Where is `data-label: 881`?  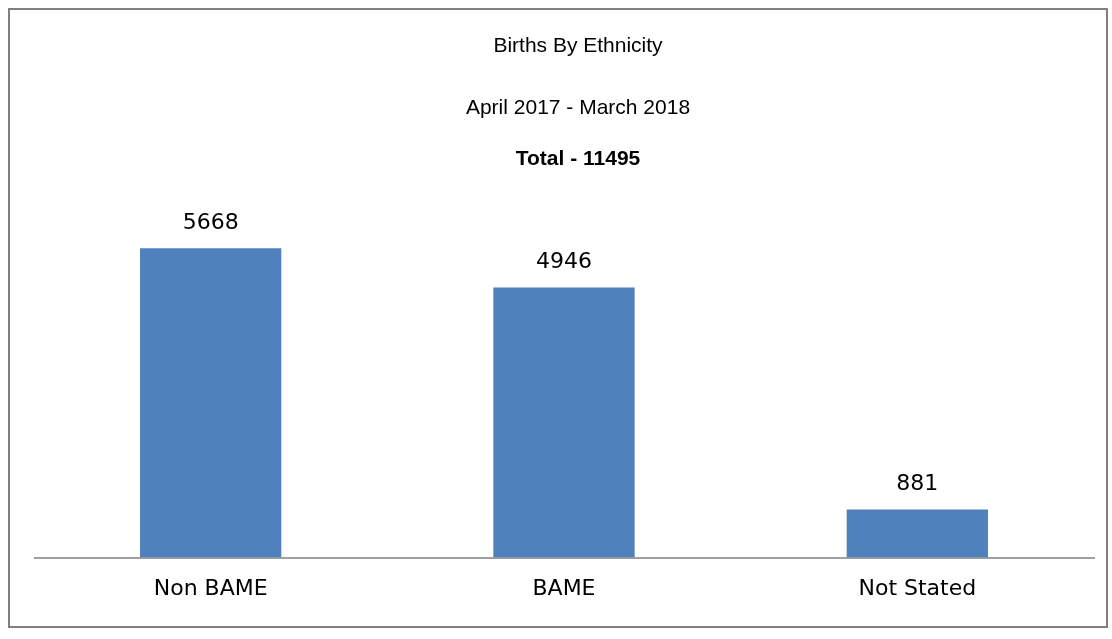 data-label: 881 is located at coordinates (917, 483).